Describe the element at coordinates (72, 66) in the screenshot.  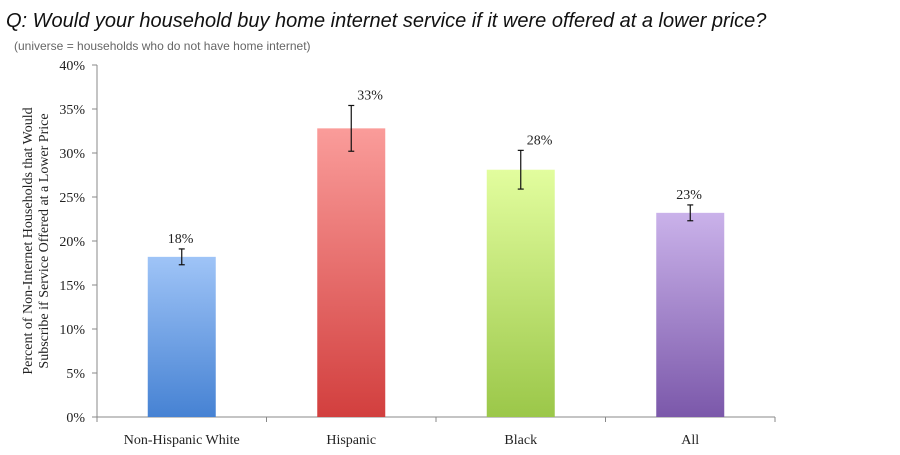
I see `y-tick-label: 40%` at that location.